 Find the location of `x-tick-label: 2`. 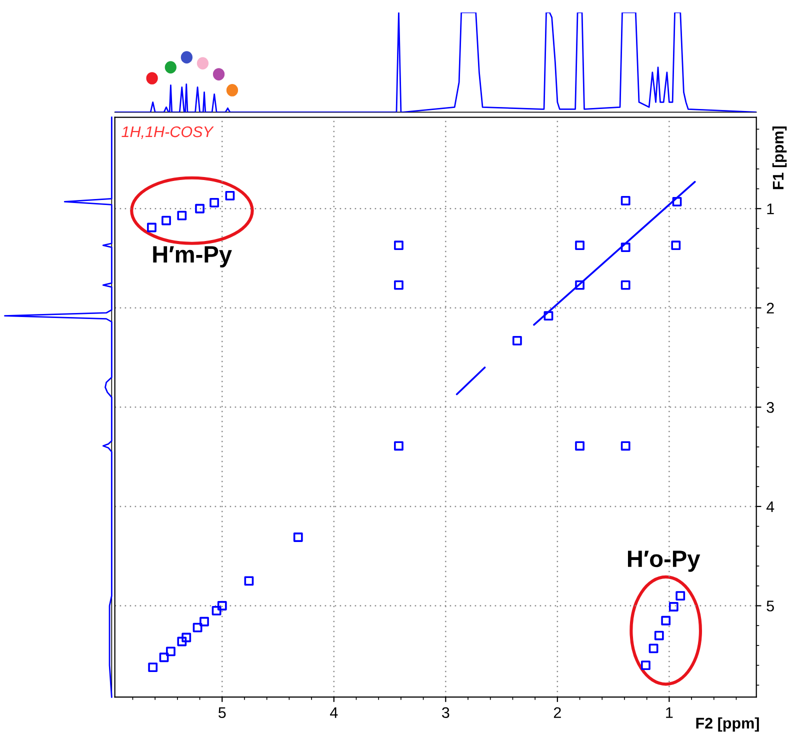

x-tick-label: 2 is located at coordinates (557, 712).